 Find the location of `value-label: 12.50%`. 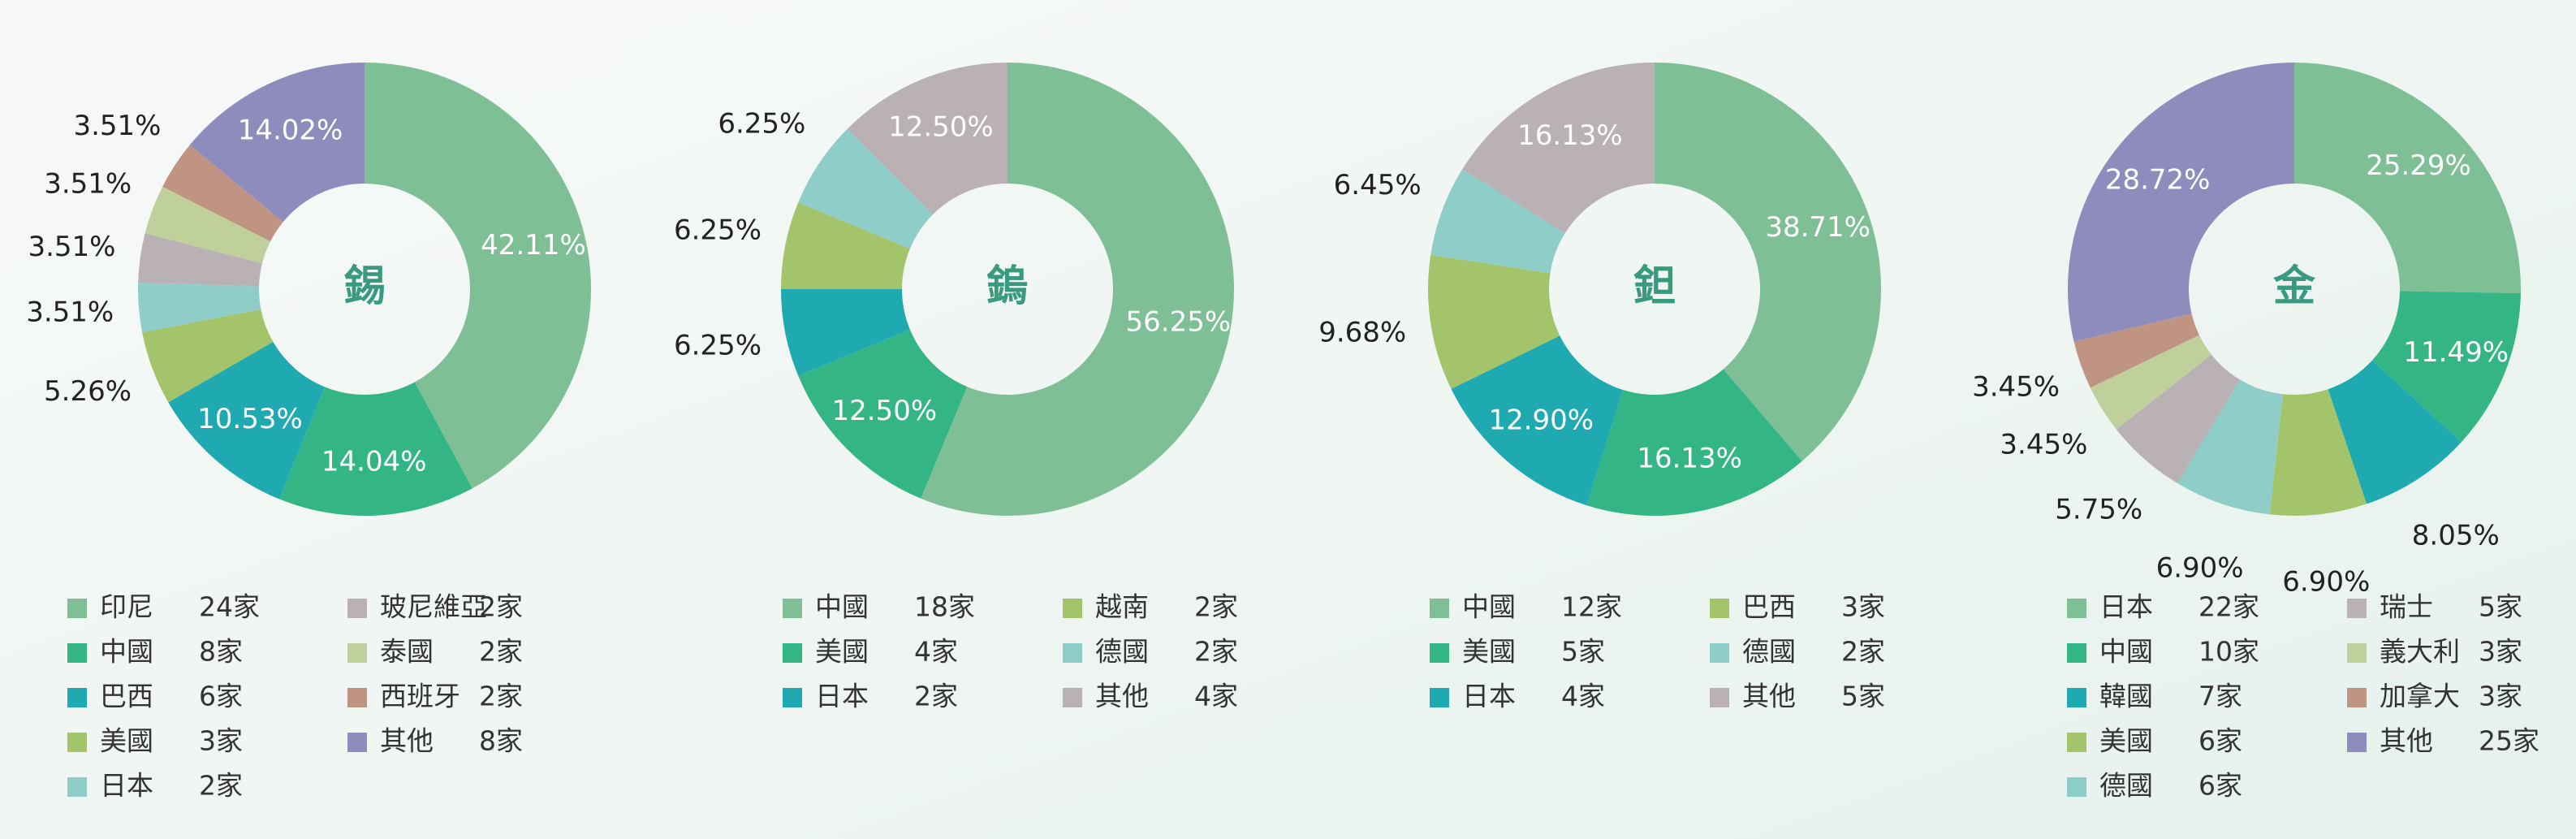

value-label: 12.50% is located at coordinates (884, 411).